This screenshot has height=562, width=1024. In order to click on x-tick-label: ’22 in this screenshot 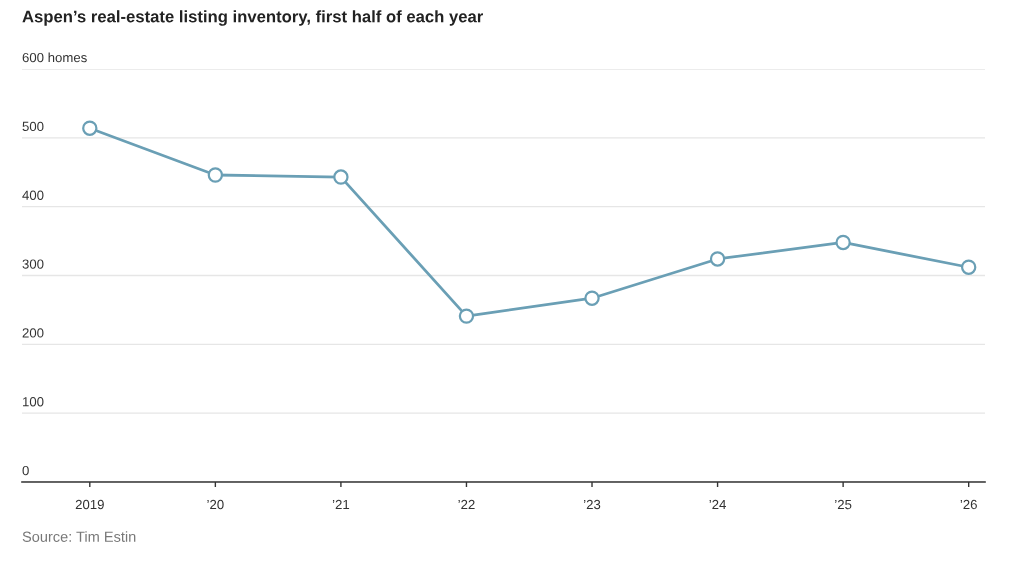, I will do `click(466, 504)`.